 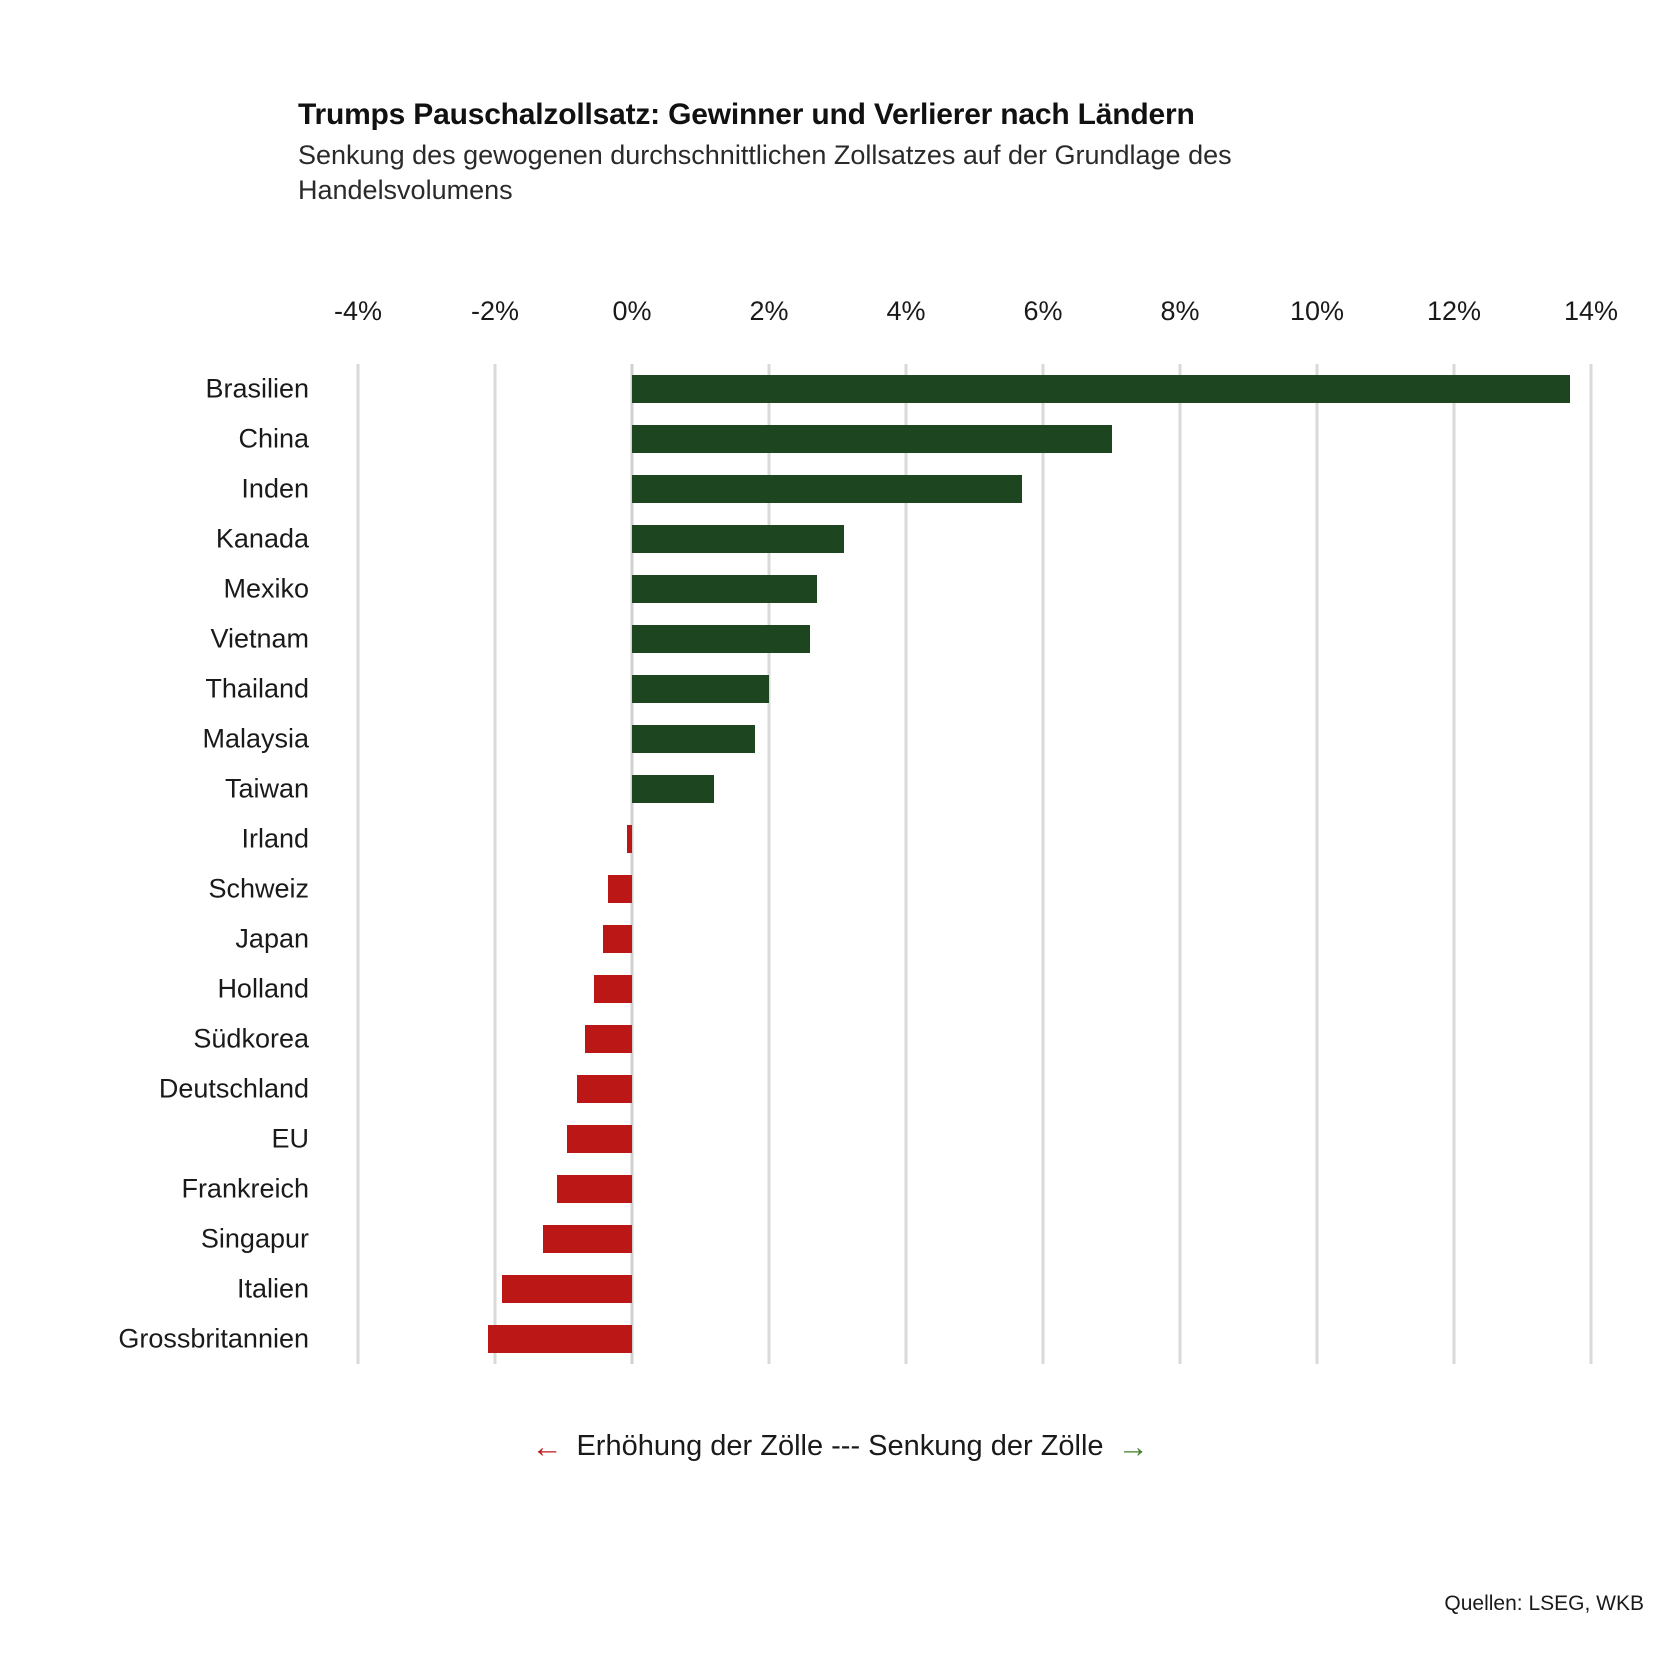 What do you see at coordinates (266, 588) in the screenshot?
I see `category-label: Mexiko` at bounding box center [266, 588].